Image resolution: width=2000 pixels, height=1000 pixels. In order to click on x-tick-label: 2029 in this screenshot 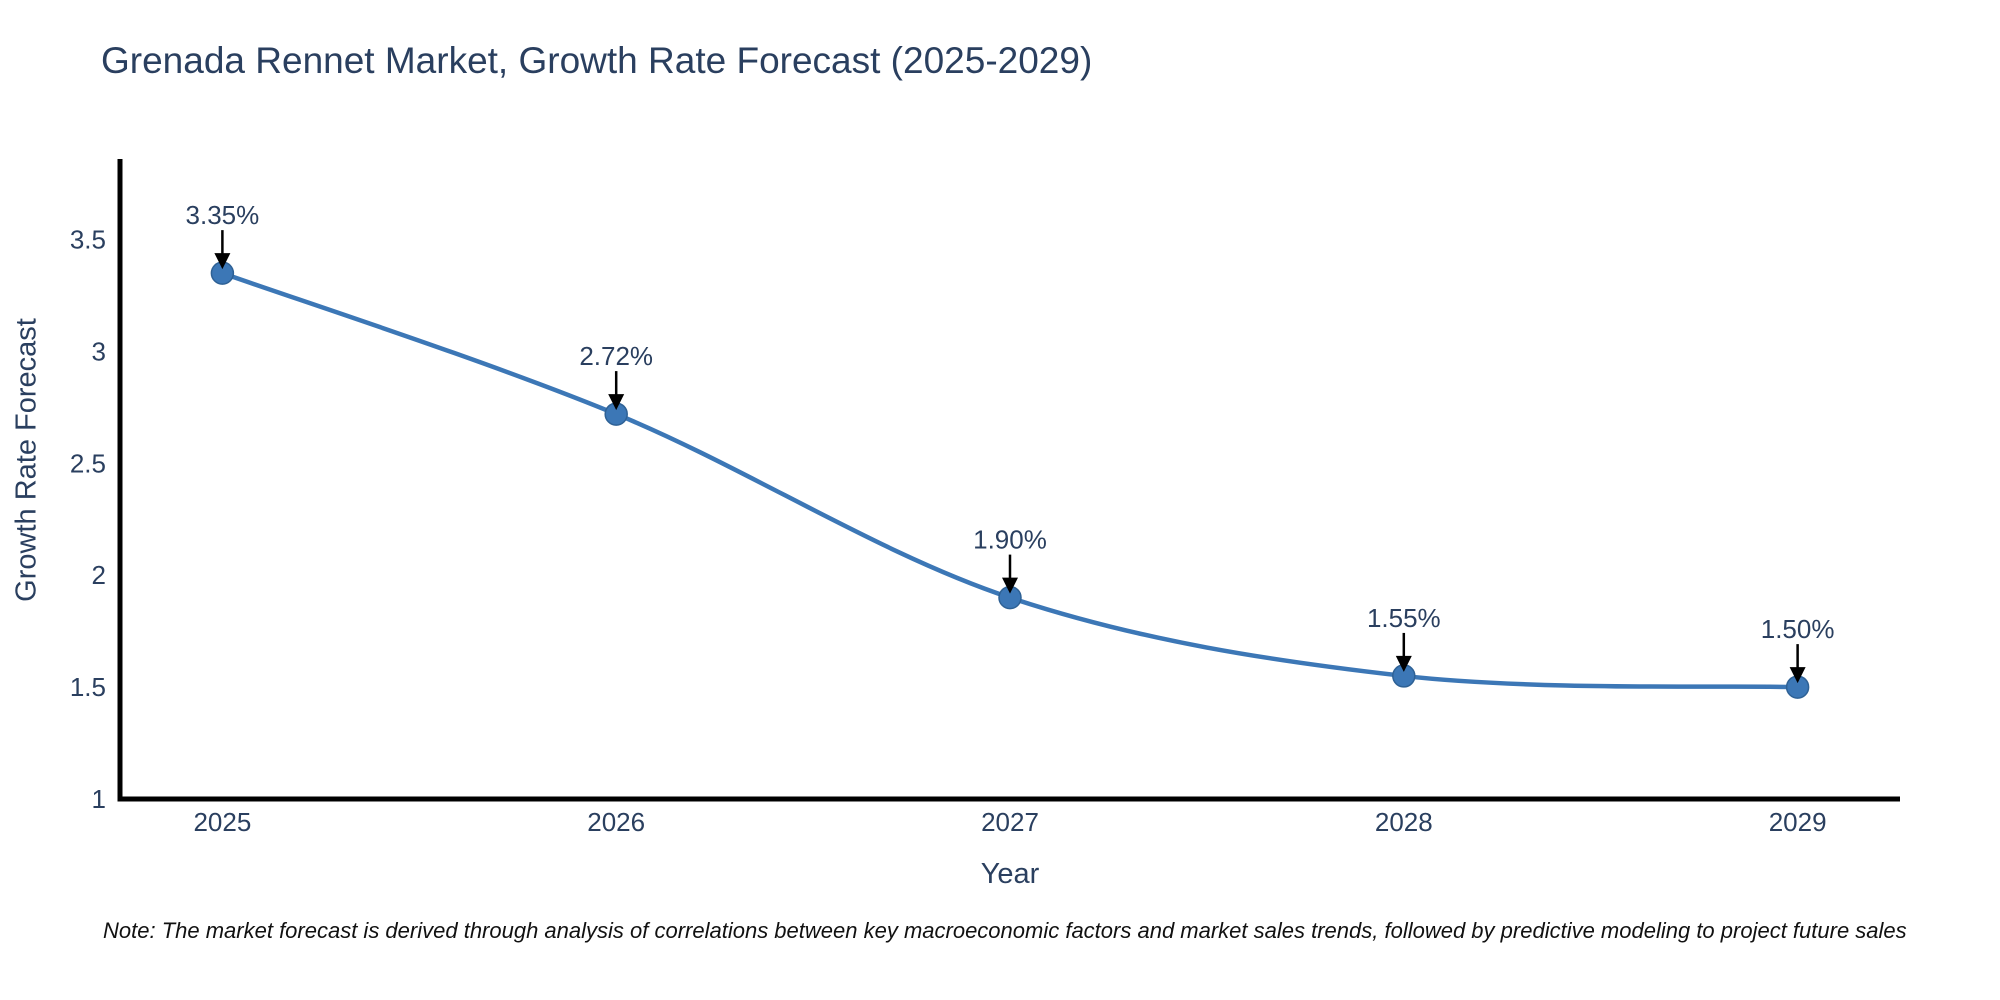, I will do `click(1798, 822)`.